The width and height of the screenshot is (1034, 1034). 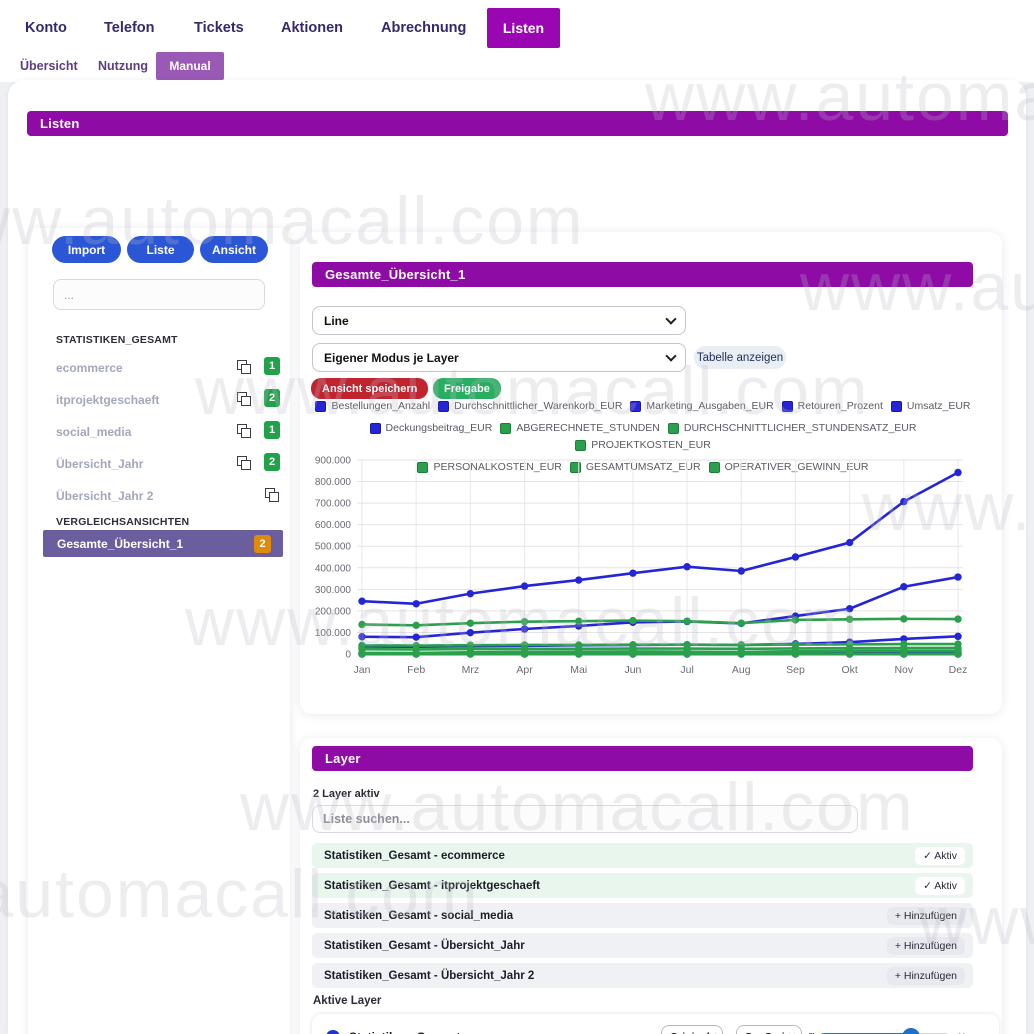 What do you see at coordinates (523, 28) in the screenshot?
I see `nav-tab-listen-active: Listen` at bounding box center [523, 28].